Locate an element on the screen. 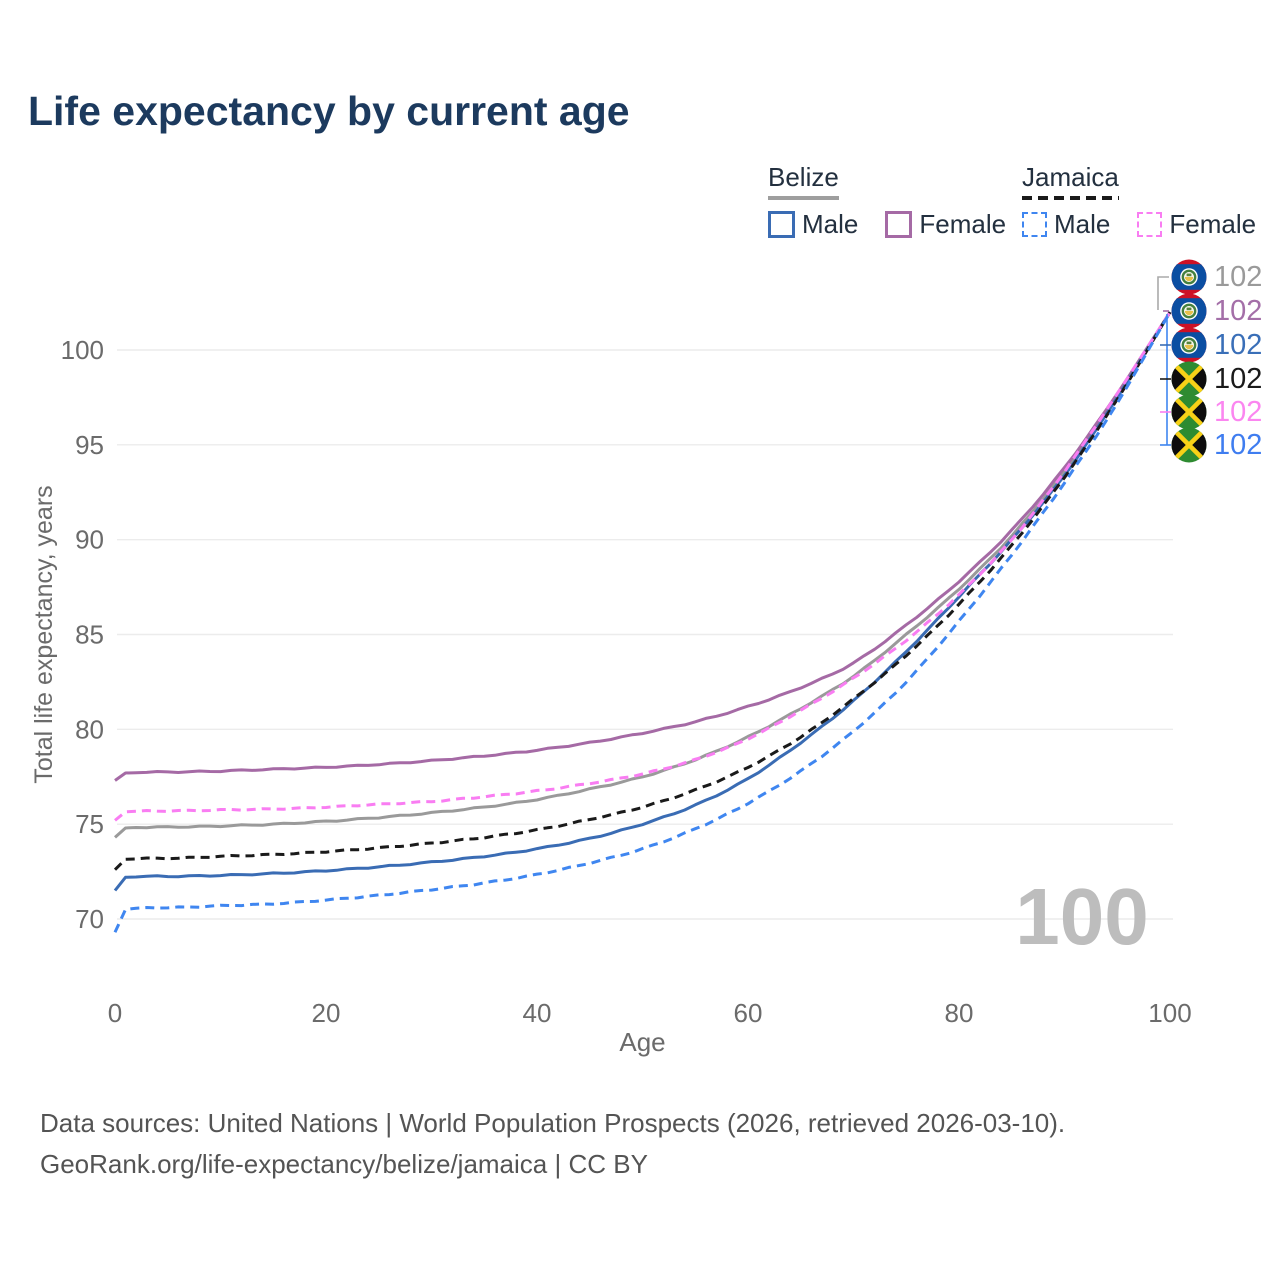 The image size is (1280, 1280). y-tick-label-100: 100 is located at coordinates (82, 350).